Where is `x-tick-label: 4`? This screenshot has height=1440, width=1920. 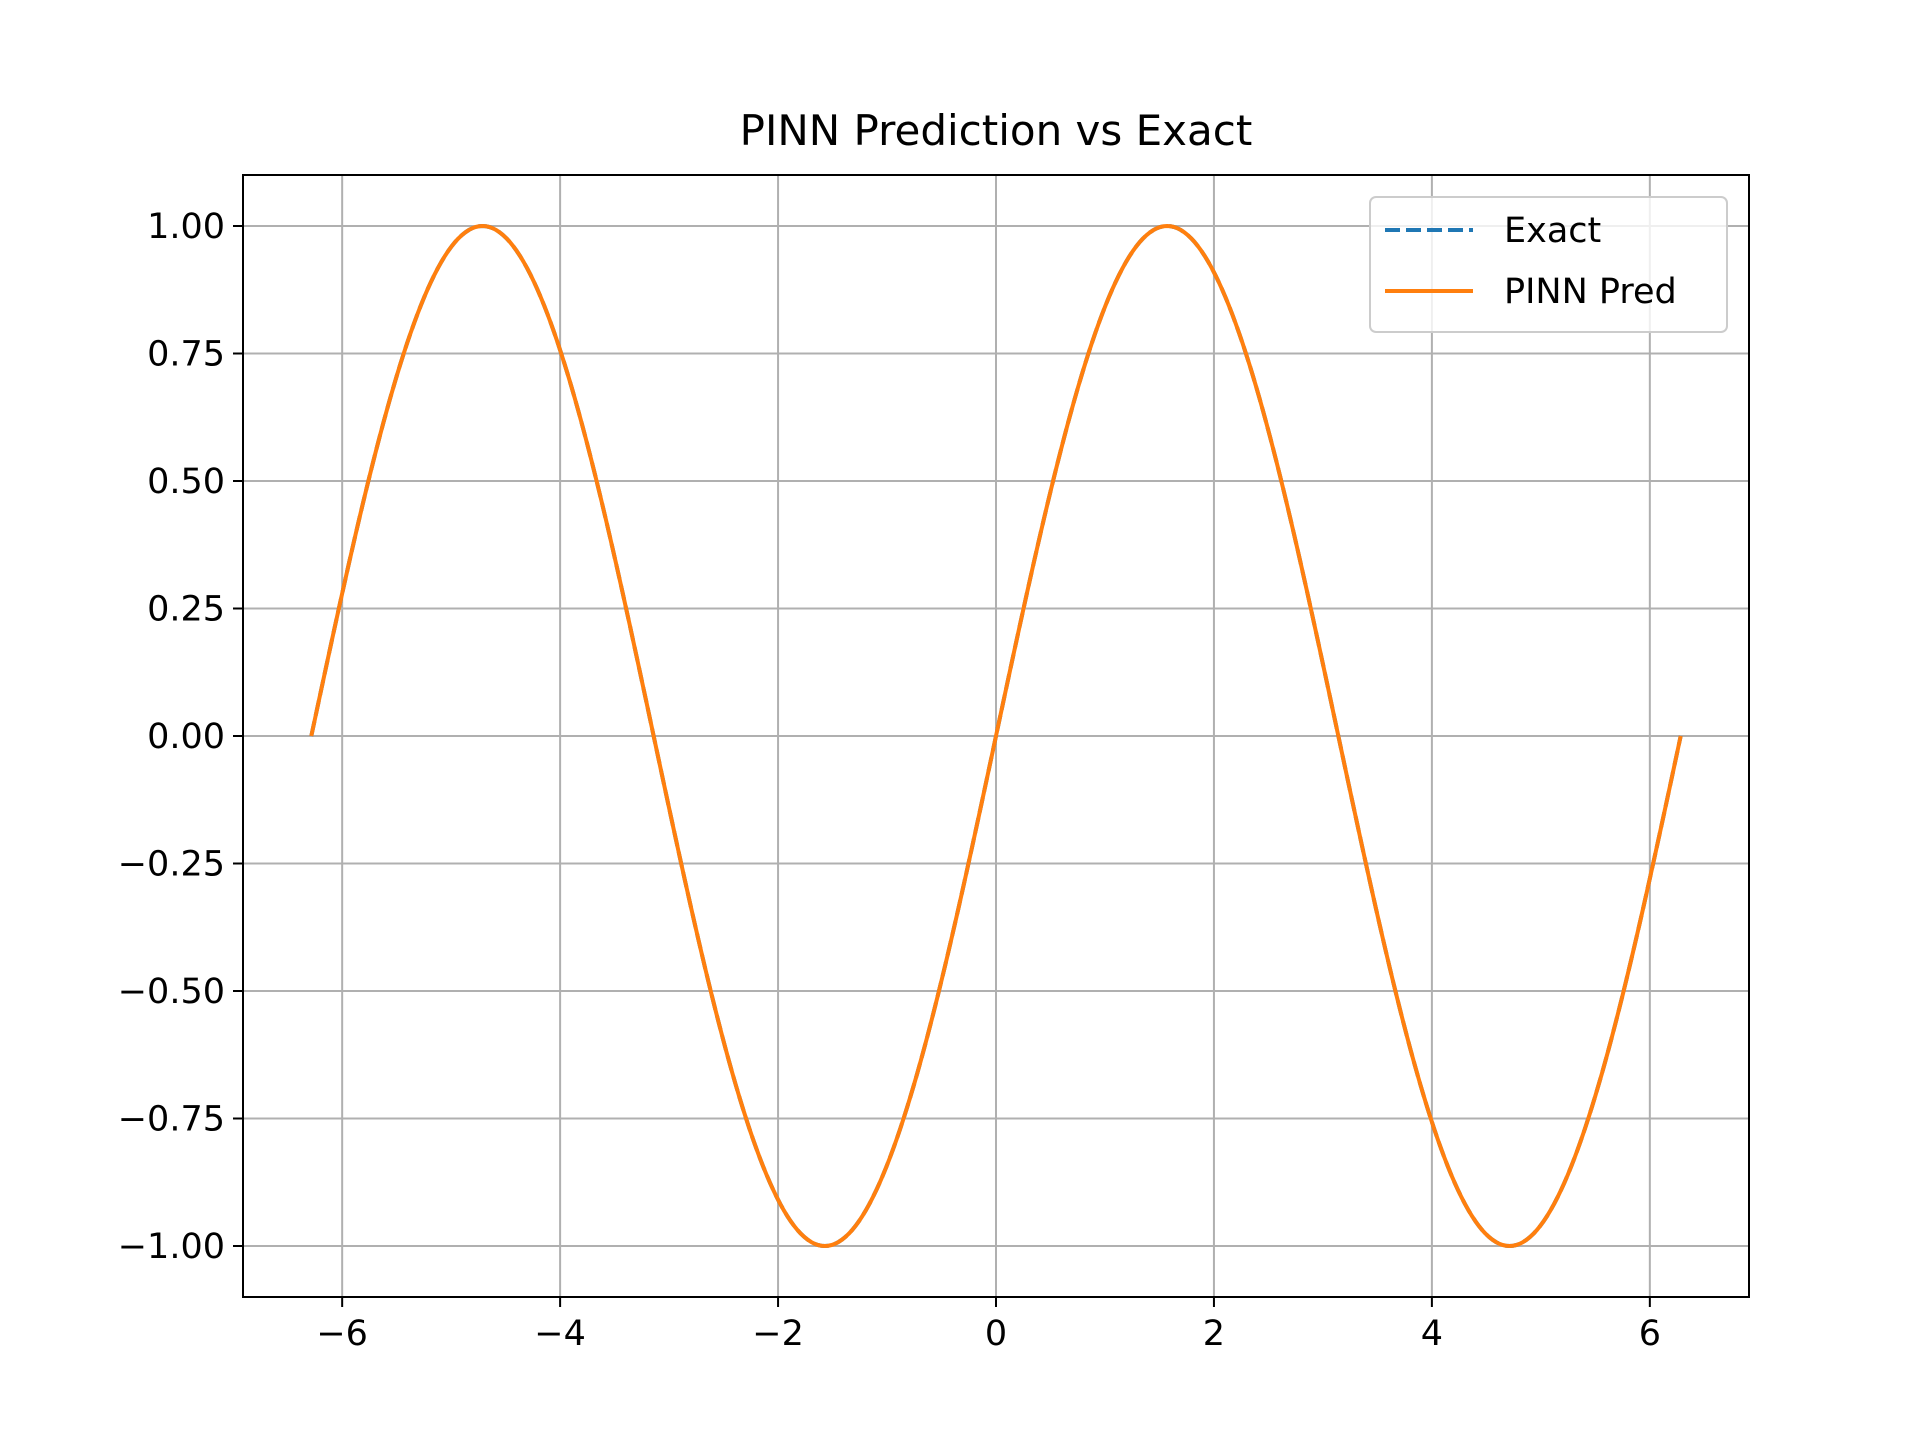
x-tick-label: 4 is located at coordinates (1432, 1334).